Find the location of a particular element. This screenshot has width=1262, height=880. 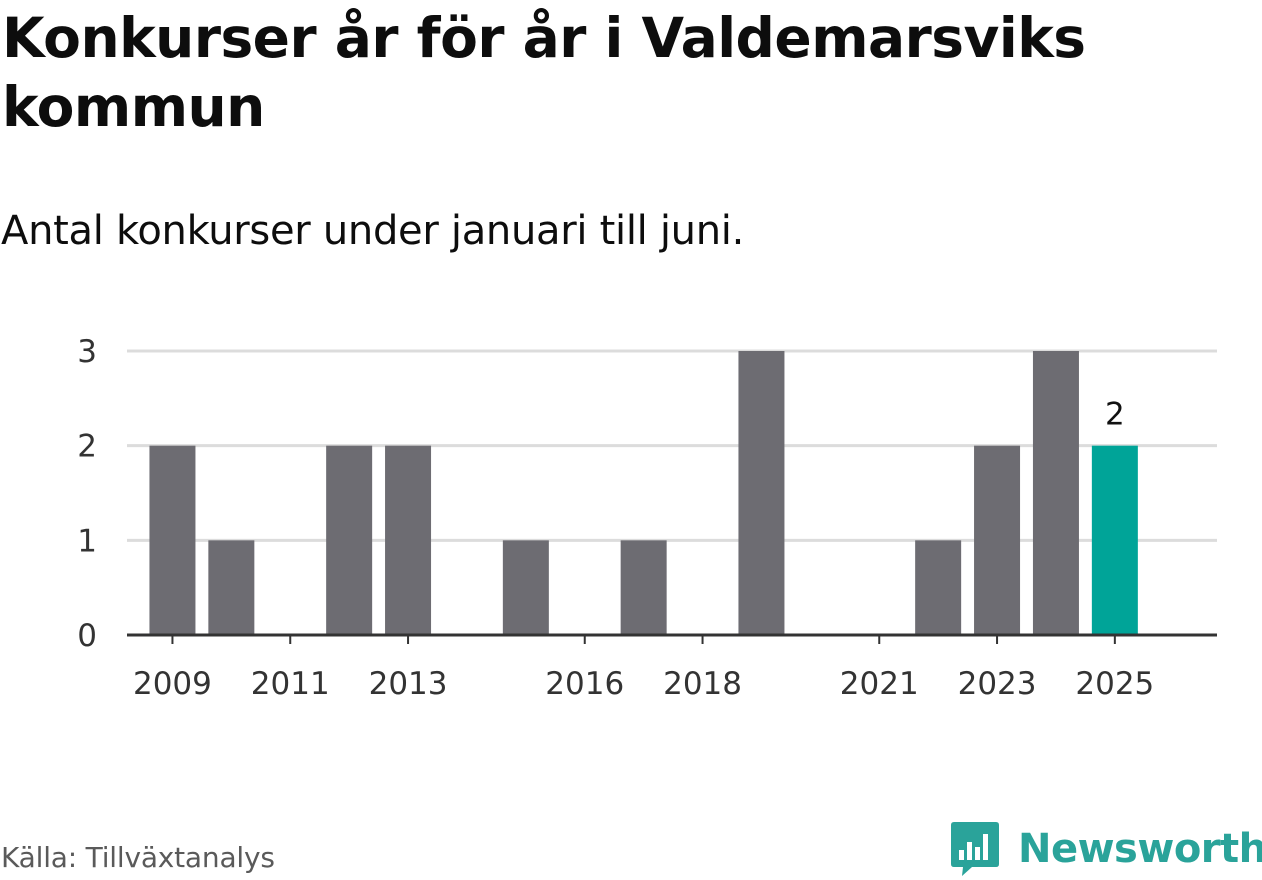

data-label-2025: 2 is located at coordinates (1115, 415).